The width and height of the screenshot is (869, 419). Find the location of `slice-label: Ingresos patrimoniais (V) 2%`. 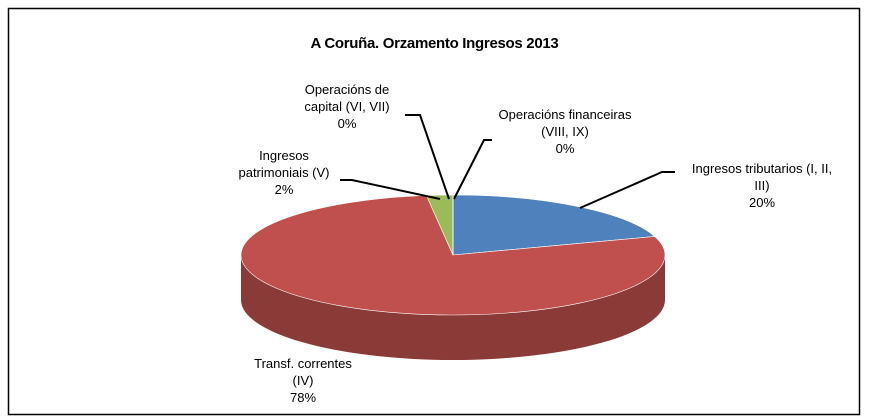

slice-label: Ingresos patrimoniais (V) 2% is located at coordinates (284, 172).